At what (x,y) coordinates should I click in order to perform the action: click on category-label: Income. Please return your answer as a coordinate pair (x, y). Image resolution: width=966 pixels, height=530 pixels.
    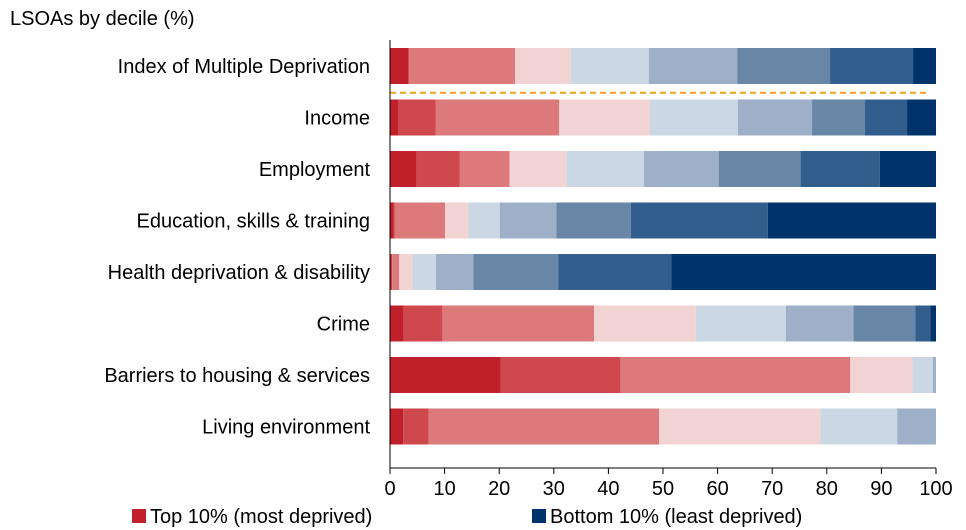
    Looking at the image, I should click on (337, 119).